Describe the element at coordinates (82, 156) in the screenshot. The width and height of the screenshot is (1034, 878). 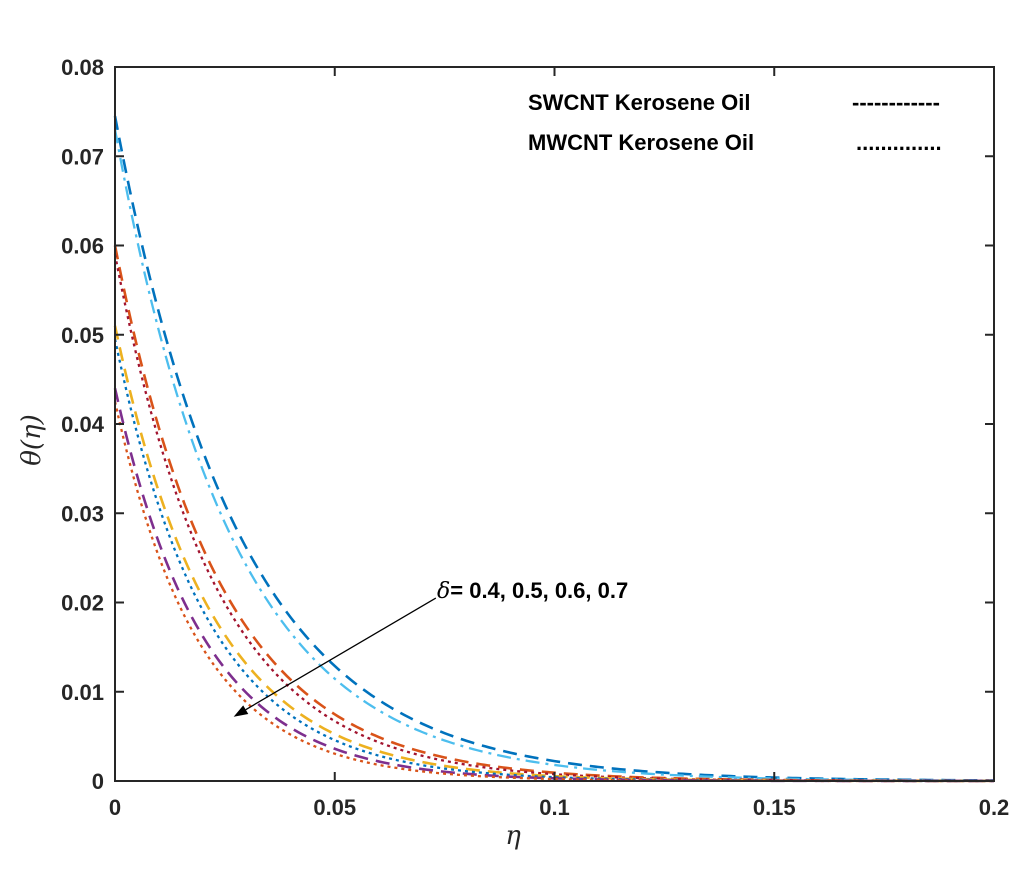
I see `y-tick-label: 0.07` at that location.